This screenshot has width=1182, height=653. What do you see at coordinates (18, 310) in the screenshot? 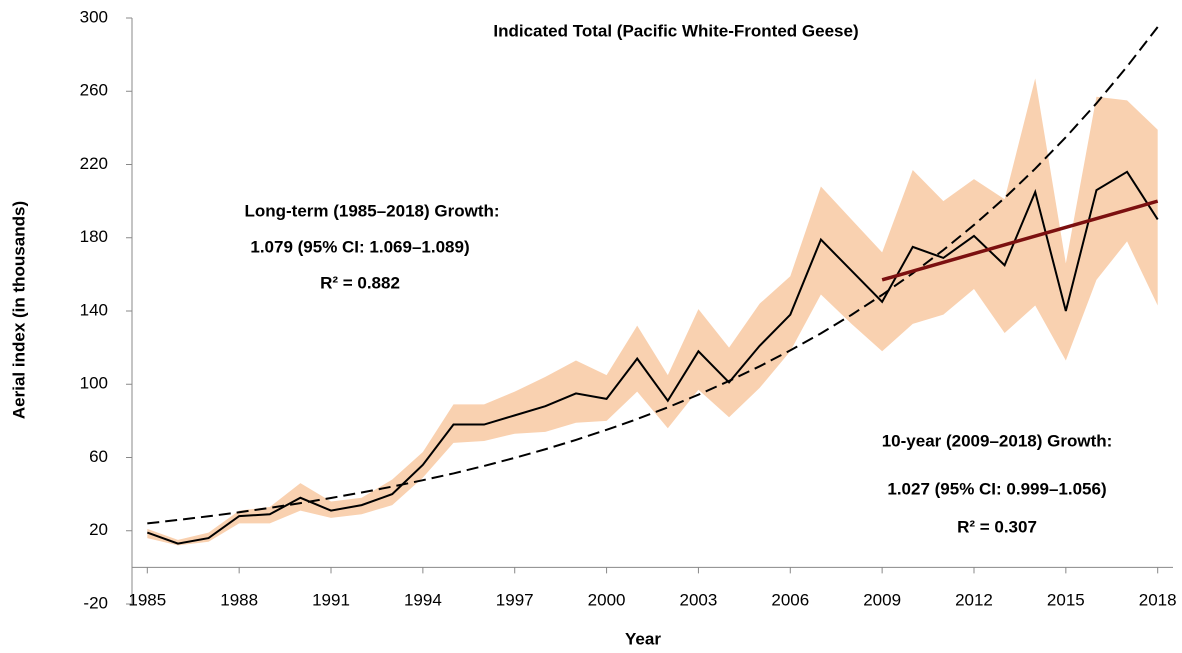
I see `y-axis-label: Aerial index (in thousands)` at bounding box center [18, 310].